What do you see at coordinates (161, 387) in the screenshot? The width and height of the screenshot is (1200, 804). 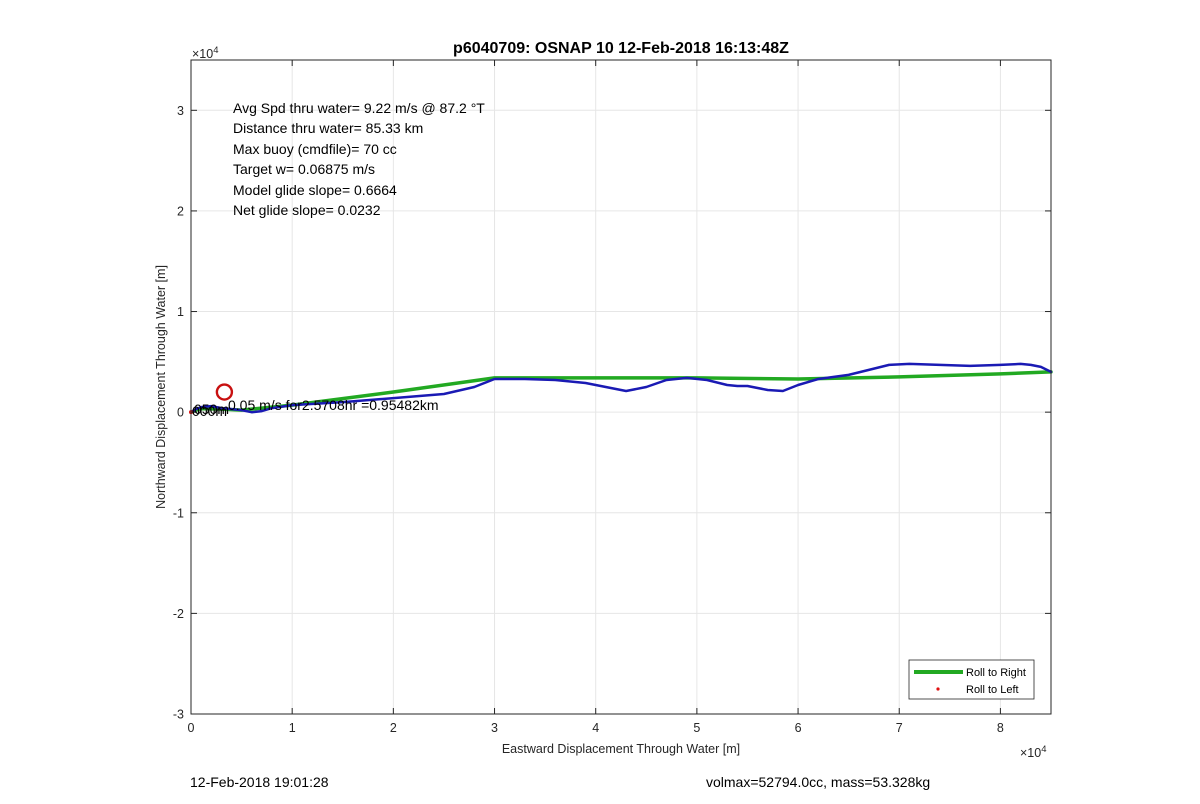 I see `y-axis-label: Northward Displacement Through Water [m]` at bounding box center [161, 387].